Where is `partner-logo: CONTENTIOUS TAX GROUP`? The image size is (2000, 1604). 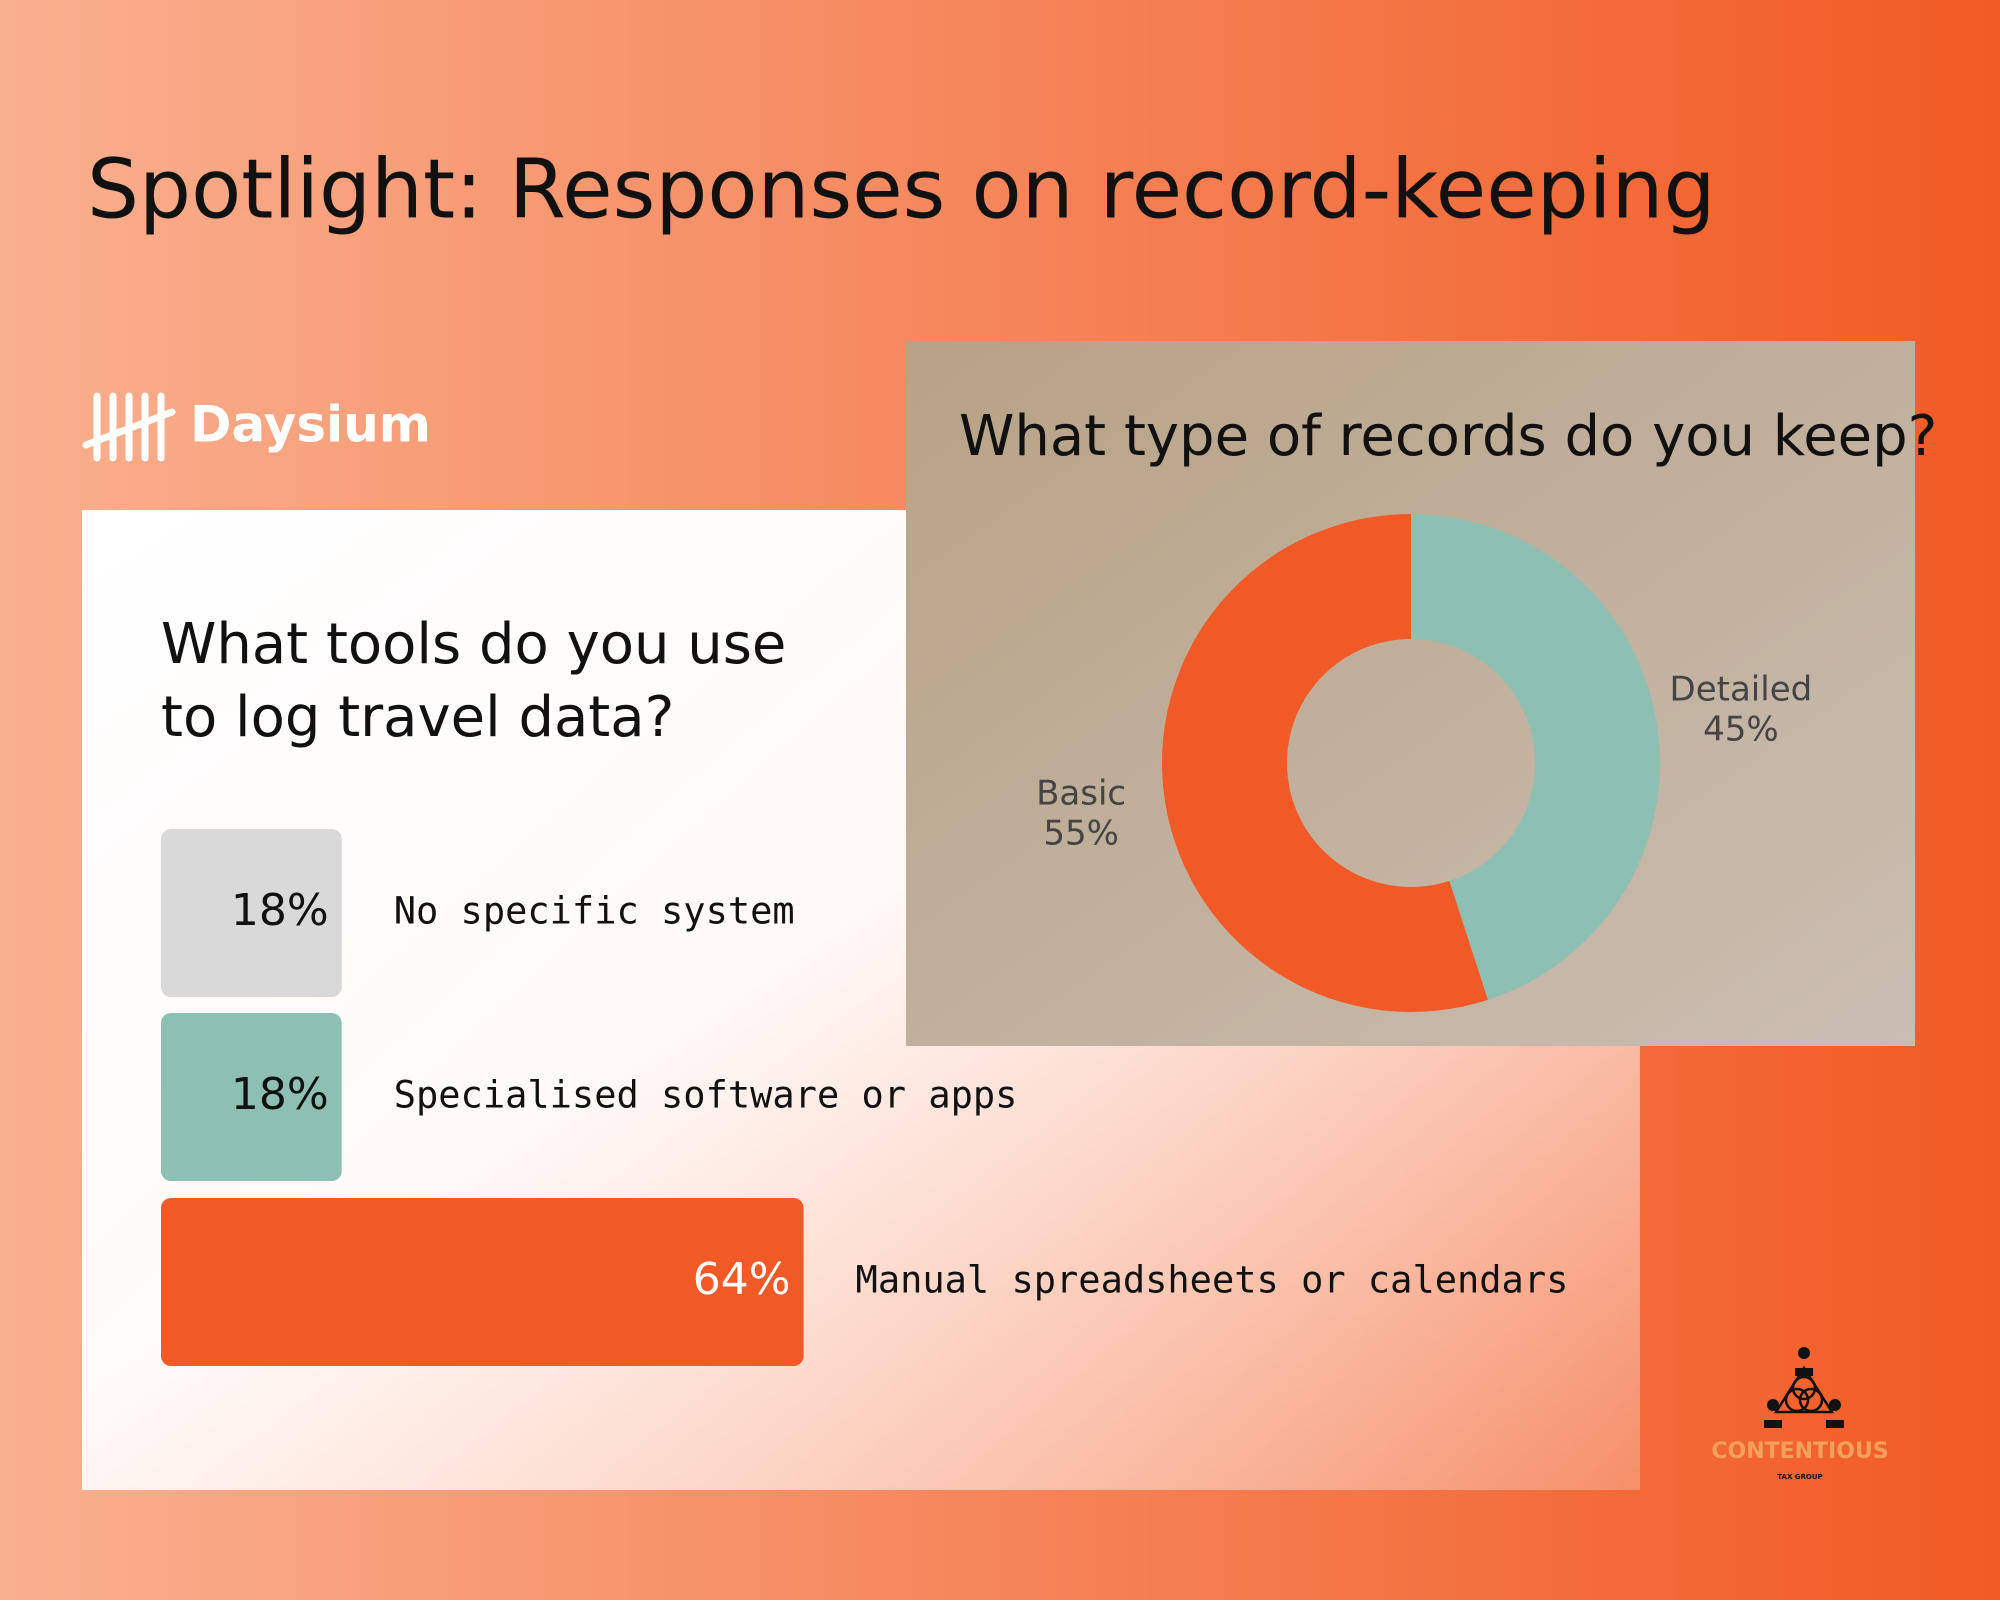
partner-logo: CONTENTIOUS TAX GROUP is located at coordinates (1800, 1414).